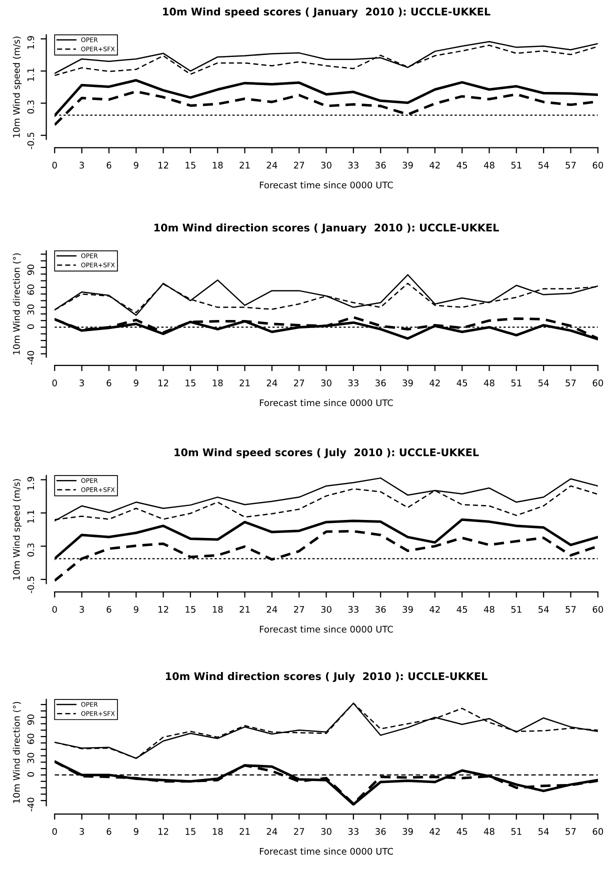 The height and width of the screenshot is (871, 607). Describe the element at coordinates (326, 453) in the screenshot. I see `chart-title: 10m Wind speed scores ( July 2010 ): UCCLE-UKKEL` at that location.